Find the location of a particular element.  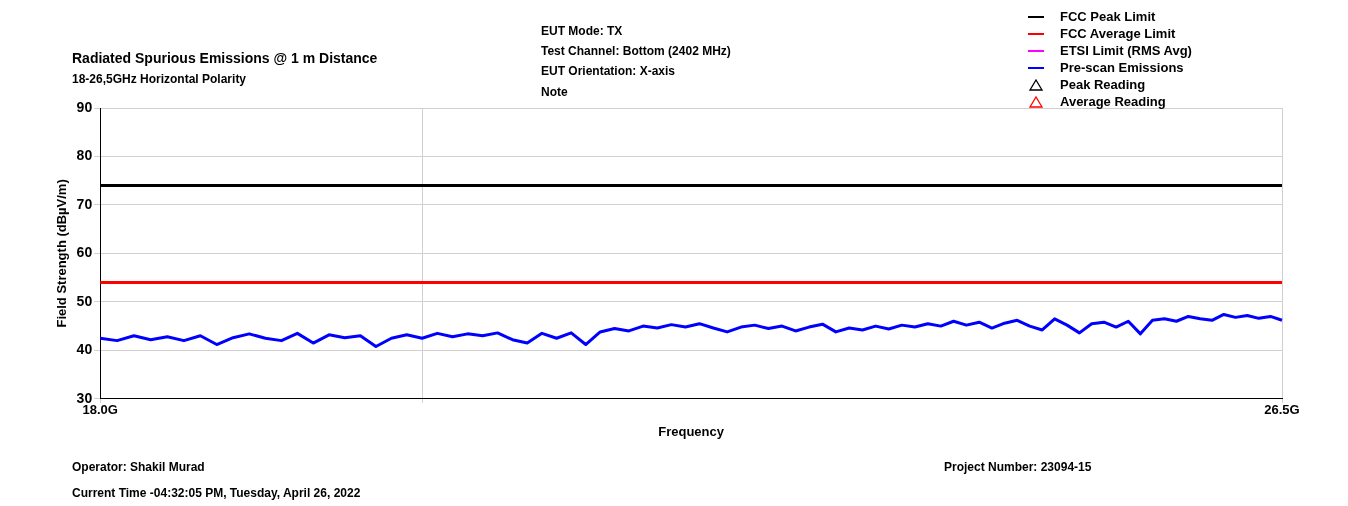

y-tick-label: 90 is located at coordinates (84, 106).